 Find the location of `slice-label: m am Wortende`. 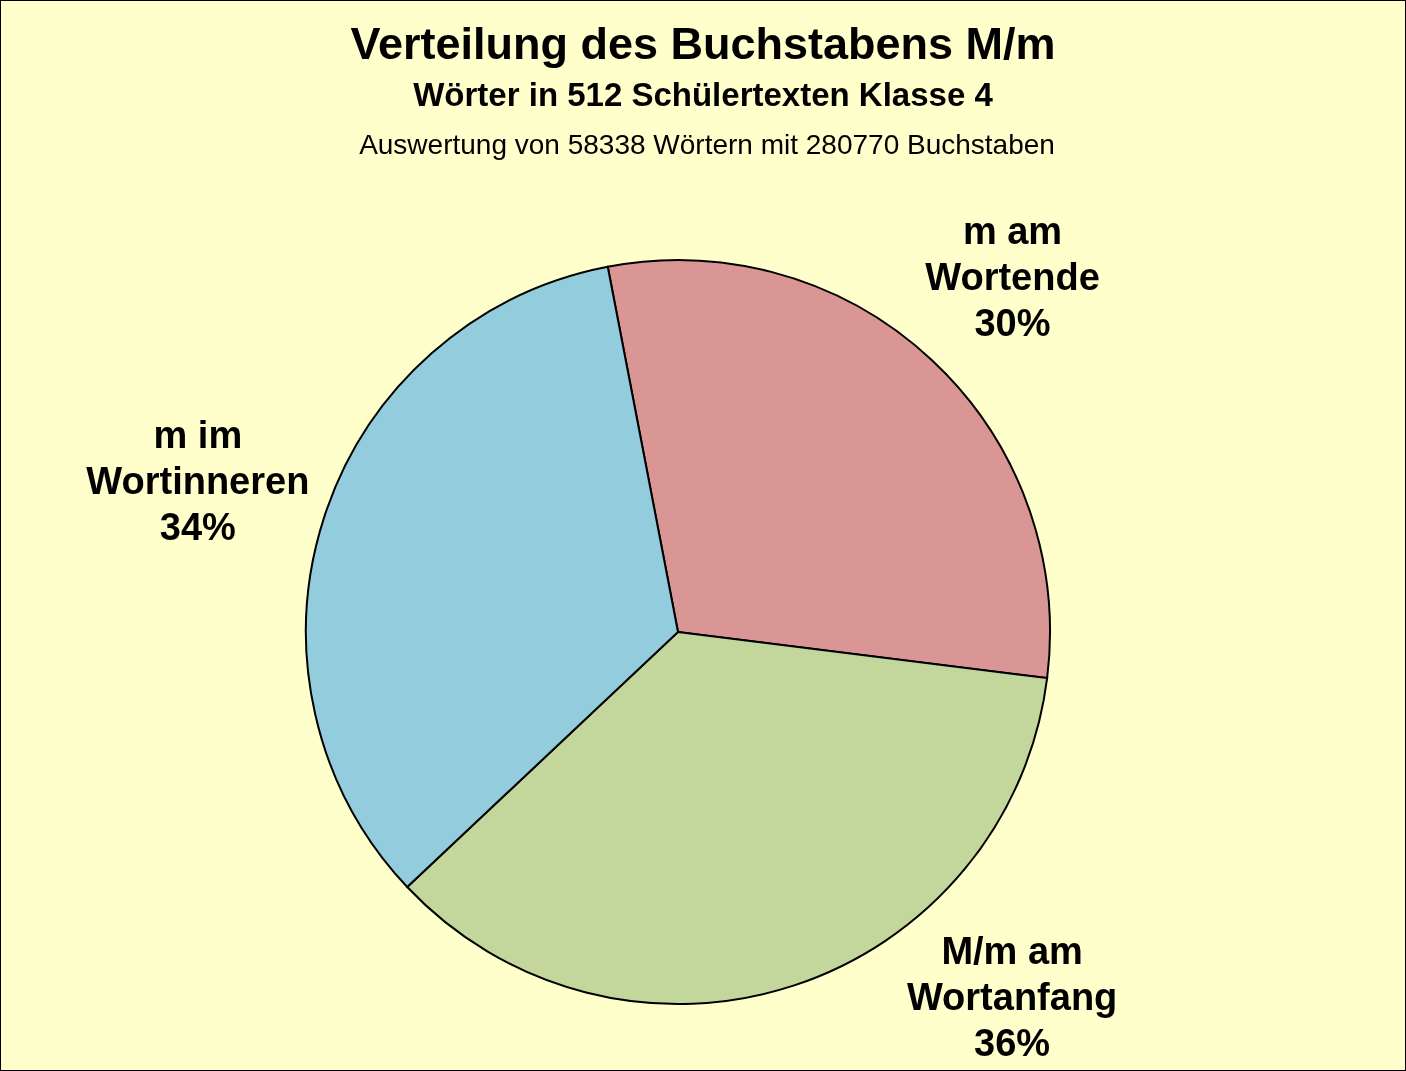

slice-label: m am Wortende is located at coordinates (1012, 253).